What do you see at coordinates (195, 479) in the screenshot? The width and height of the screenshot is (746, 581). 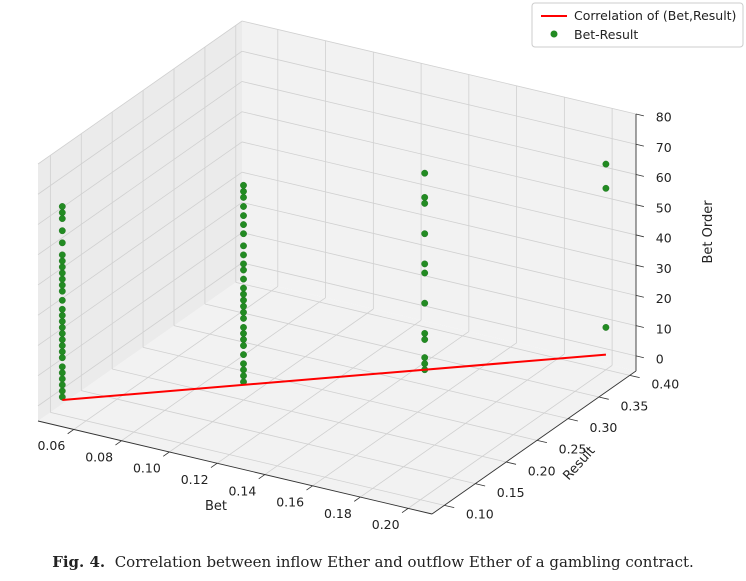 I see `x-tick-label: 0.12` at bounding box center [195, 479].